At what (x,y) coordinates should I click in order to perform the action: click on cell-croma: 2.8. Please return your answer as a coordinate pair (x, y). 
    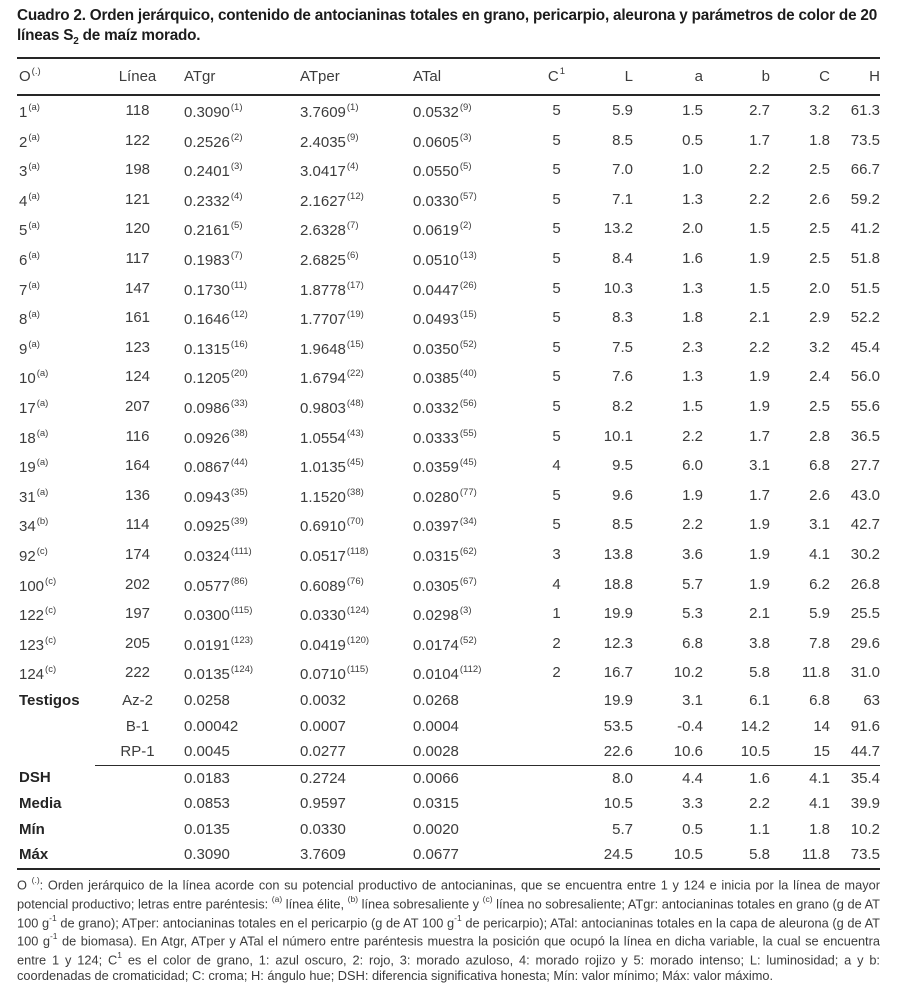
    Looking at the image, I should click on (819, 436).